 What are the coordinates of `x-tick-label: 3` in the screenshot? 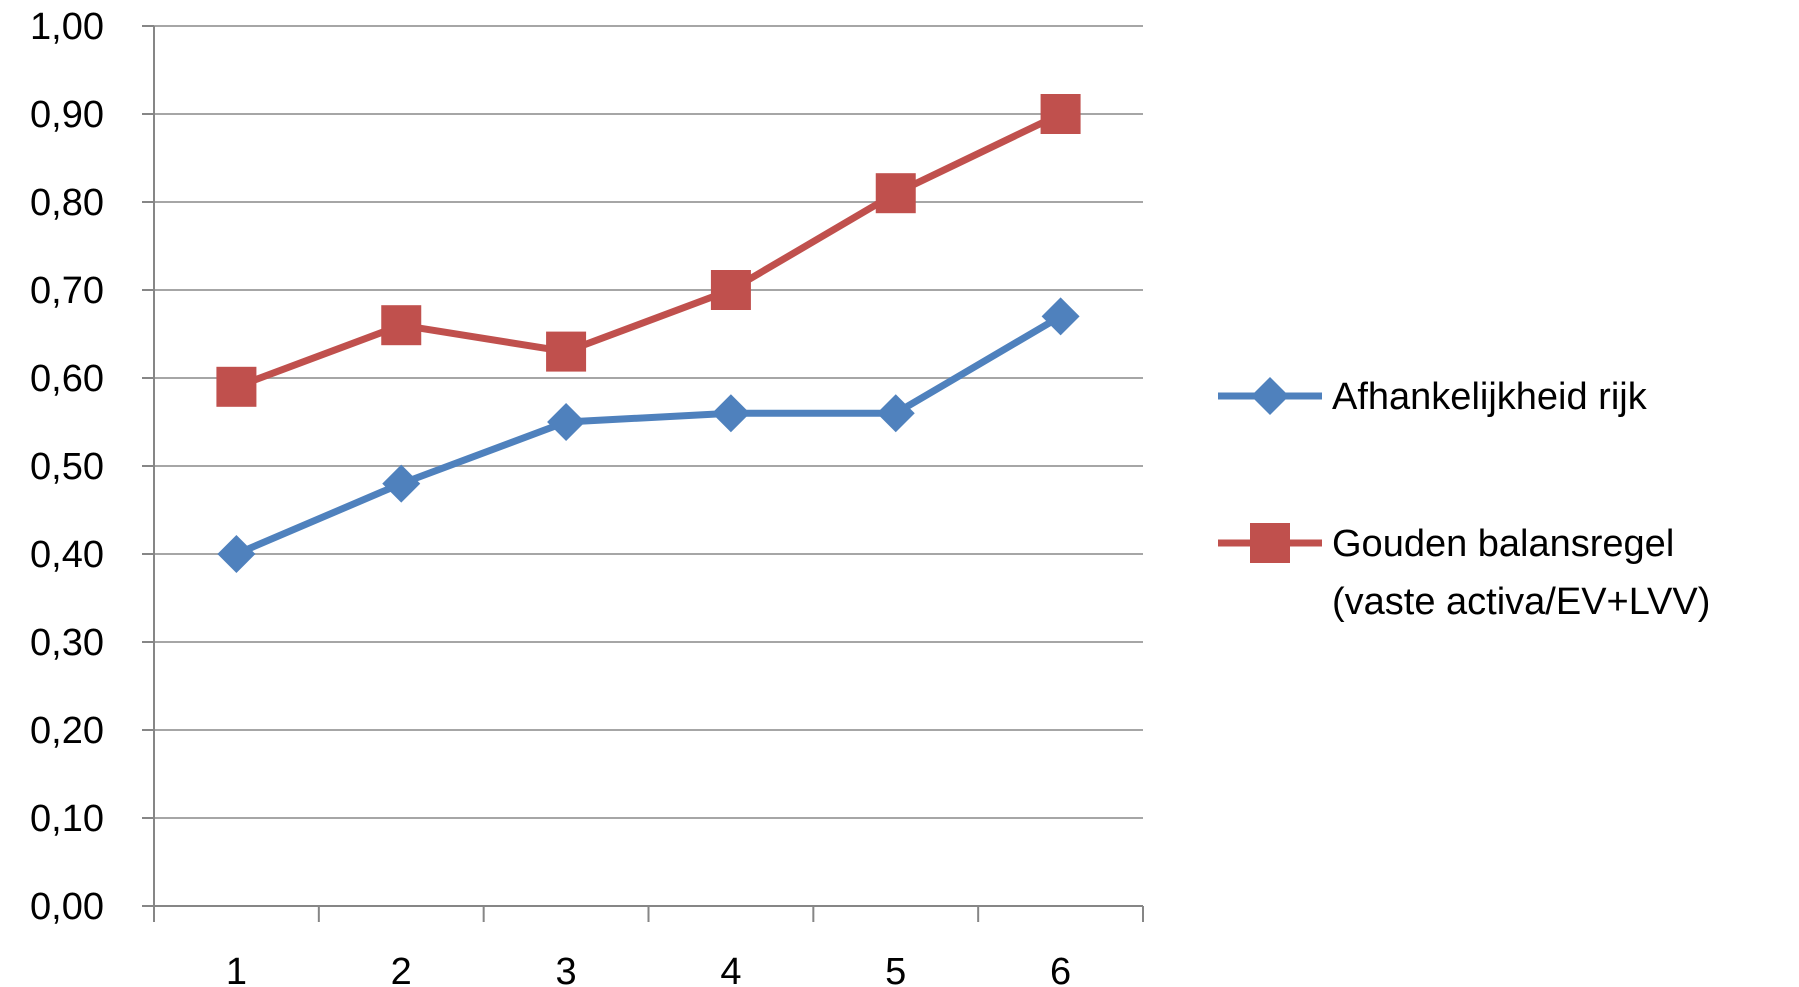 It's located at (566, 969).